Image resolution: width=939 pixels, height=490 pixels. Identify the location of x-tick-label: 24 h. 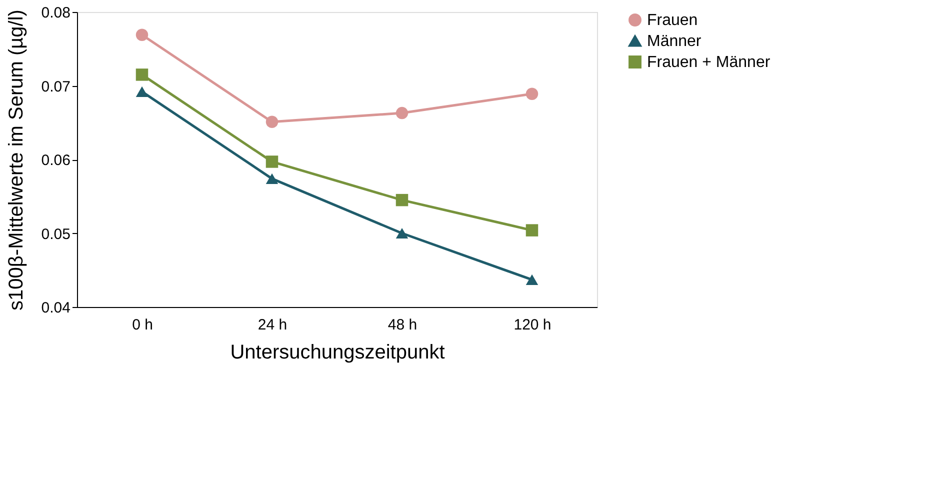
(273, 325).